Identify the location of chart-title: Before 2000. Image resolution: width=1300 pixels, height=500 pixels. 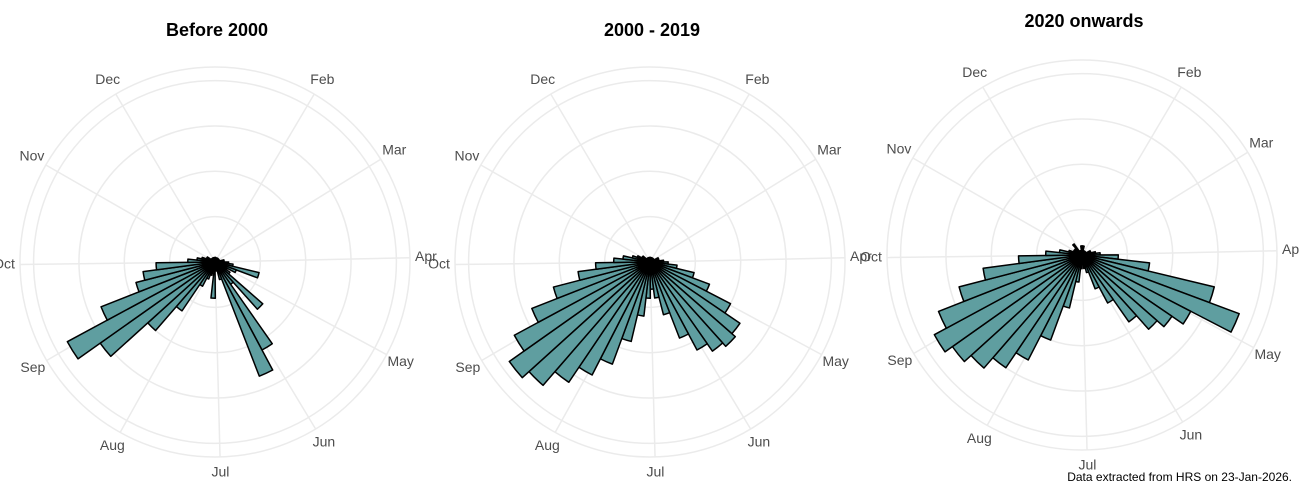
(217, 30).